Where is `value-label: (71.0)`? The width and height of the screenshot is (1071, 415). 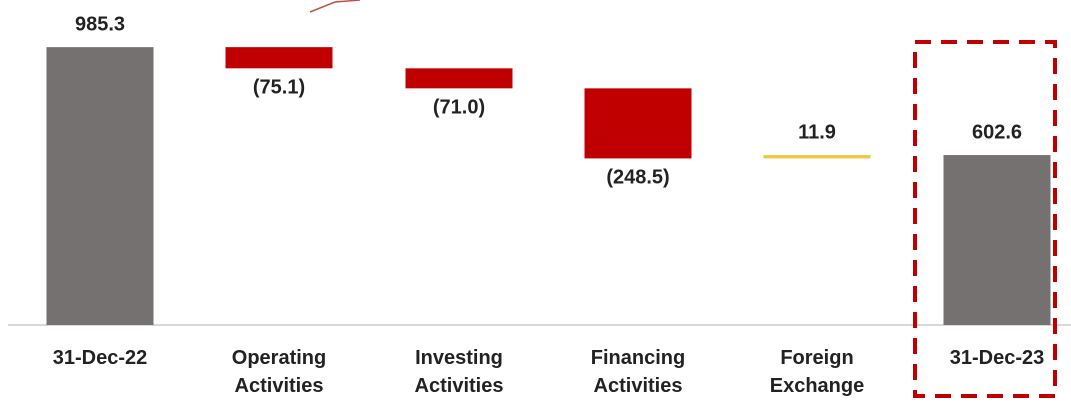
value-label: (71.0) is located at coordinates (459, 108).